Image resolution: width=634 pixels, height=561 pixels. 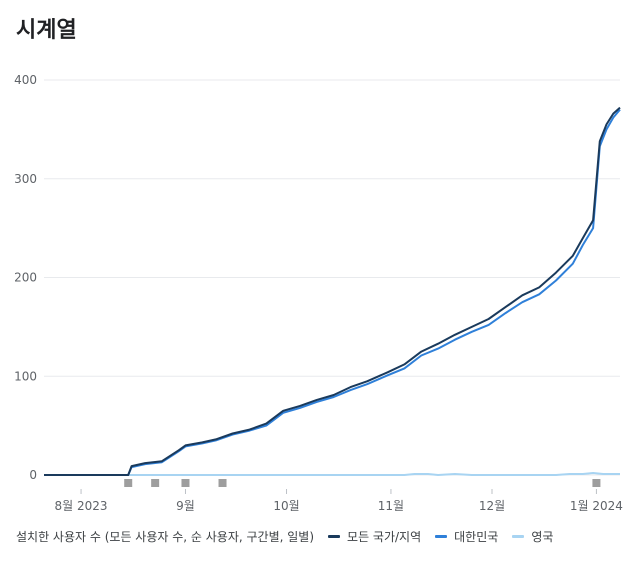 What do you see at coordinates (476, 537) in the screenshot?
I see `legend-label-kr: 대한민국` at bounding box center [476, 537].